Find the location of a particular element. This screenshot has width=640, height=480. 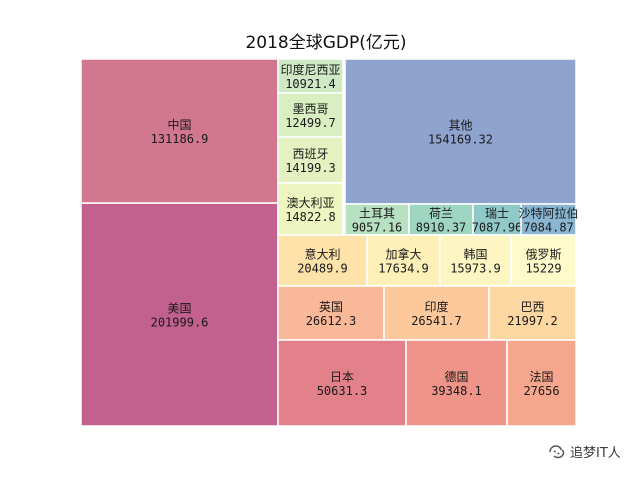

cell-value-label: 201999.6 is located at coordinates (180, 323).